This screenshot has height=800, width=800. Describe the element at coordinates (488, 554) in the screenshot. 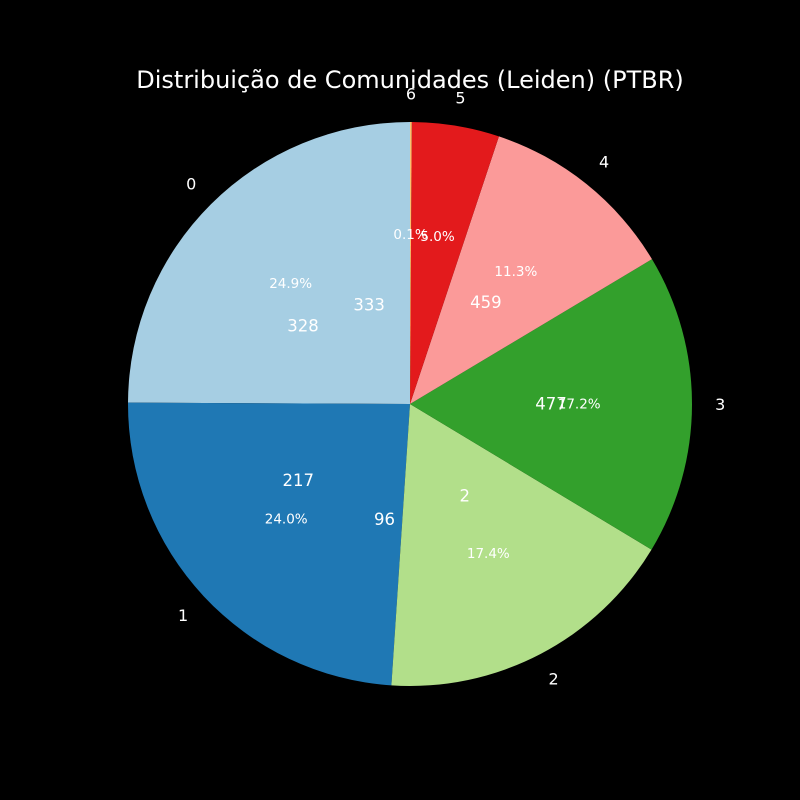

I see `slice-percent-2: 17.4%` at that location.